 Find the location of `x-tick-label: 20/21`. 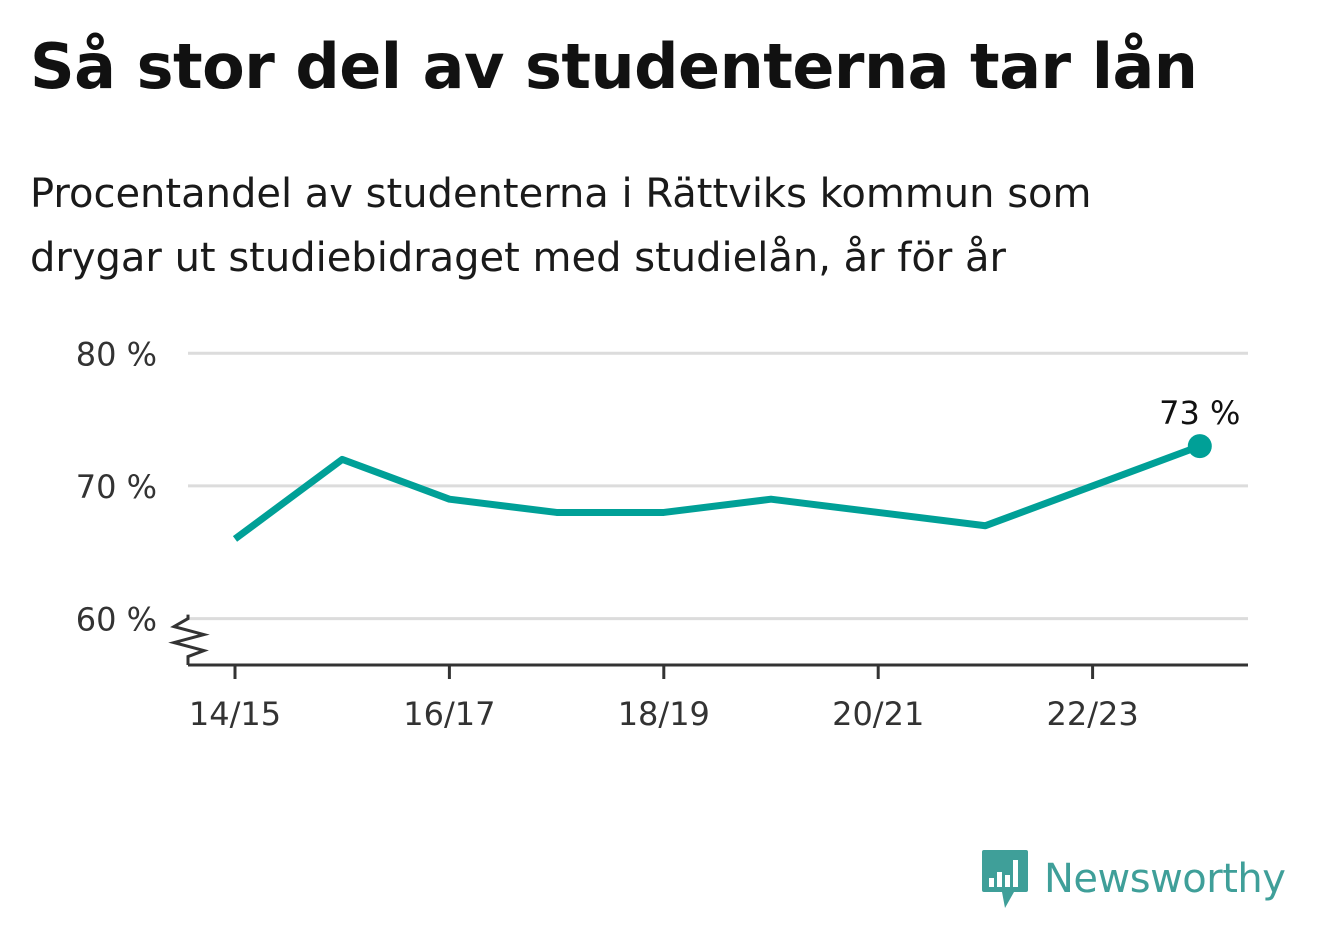

x-tick-label: 20/21 is located at coordinates (878, 714).